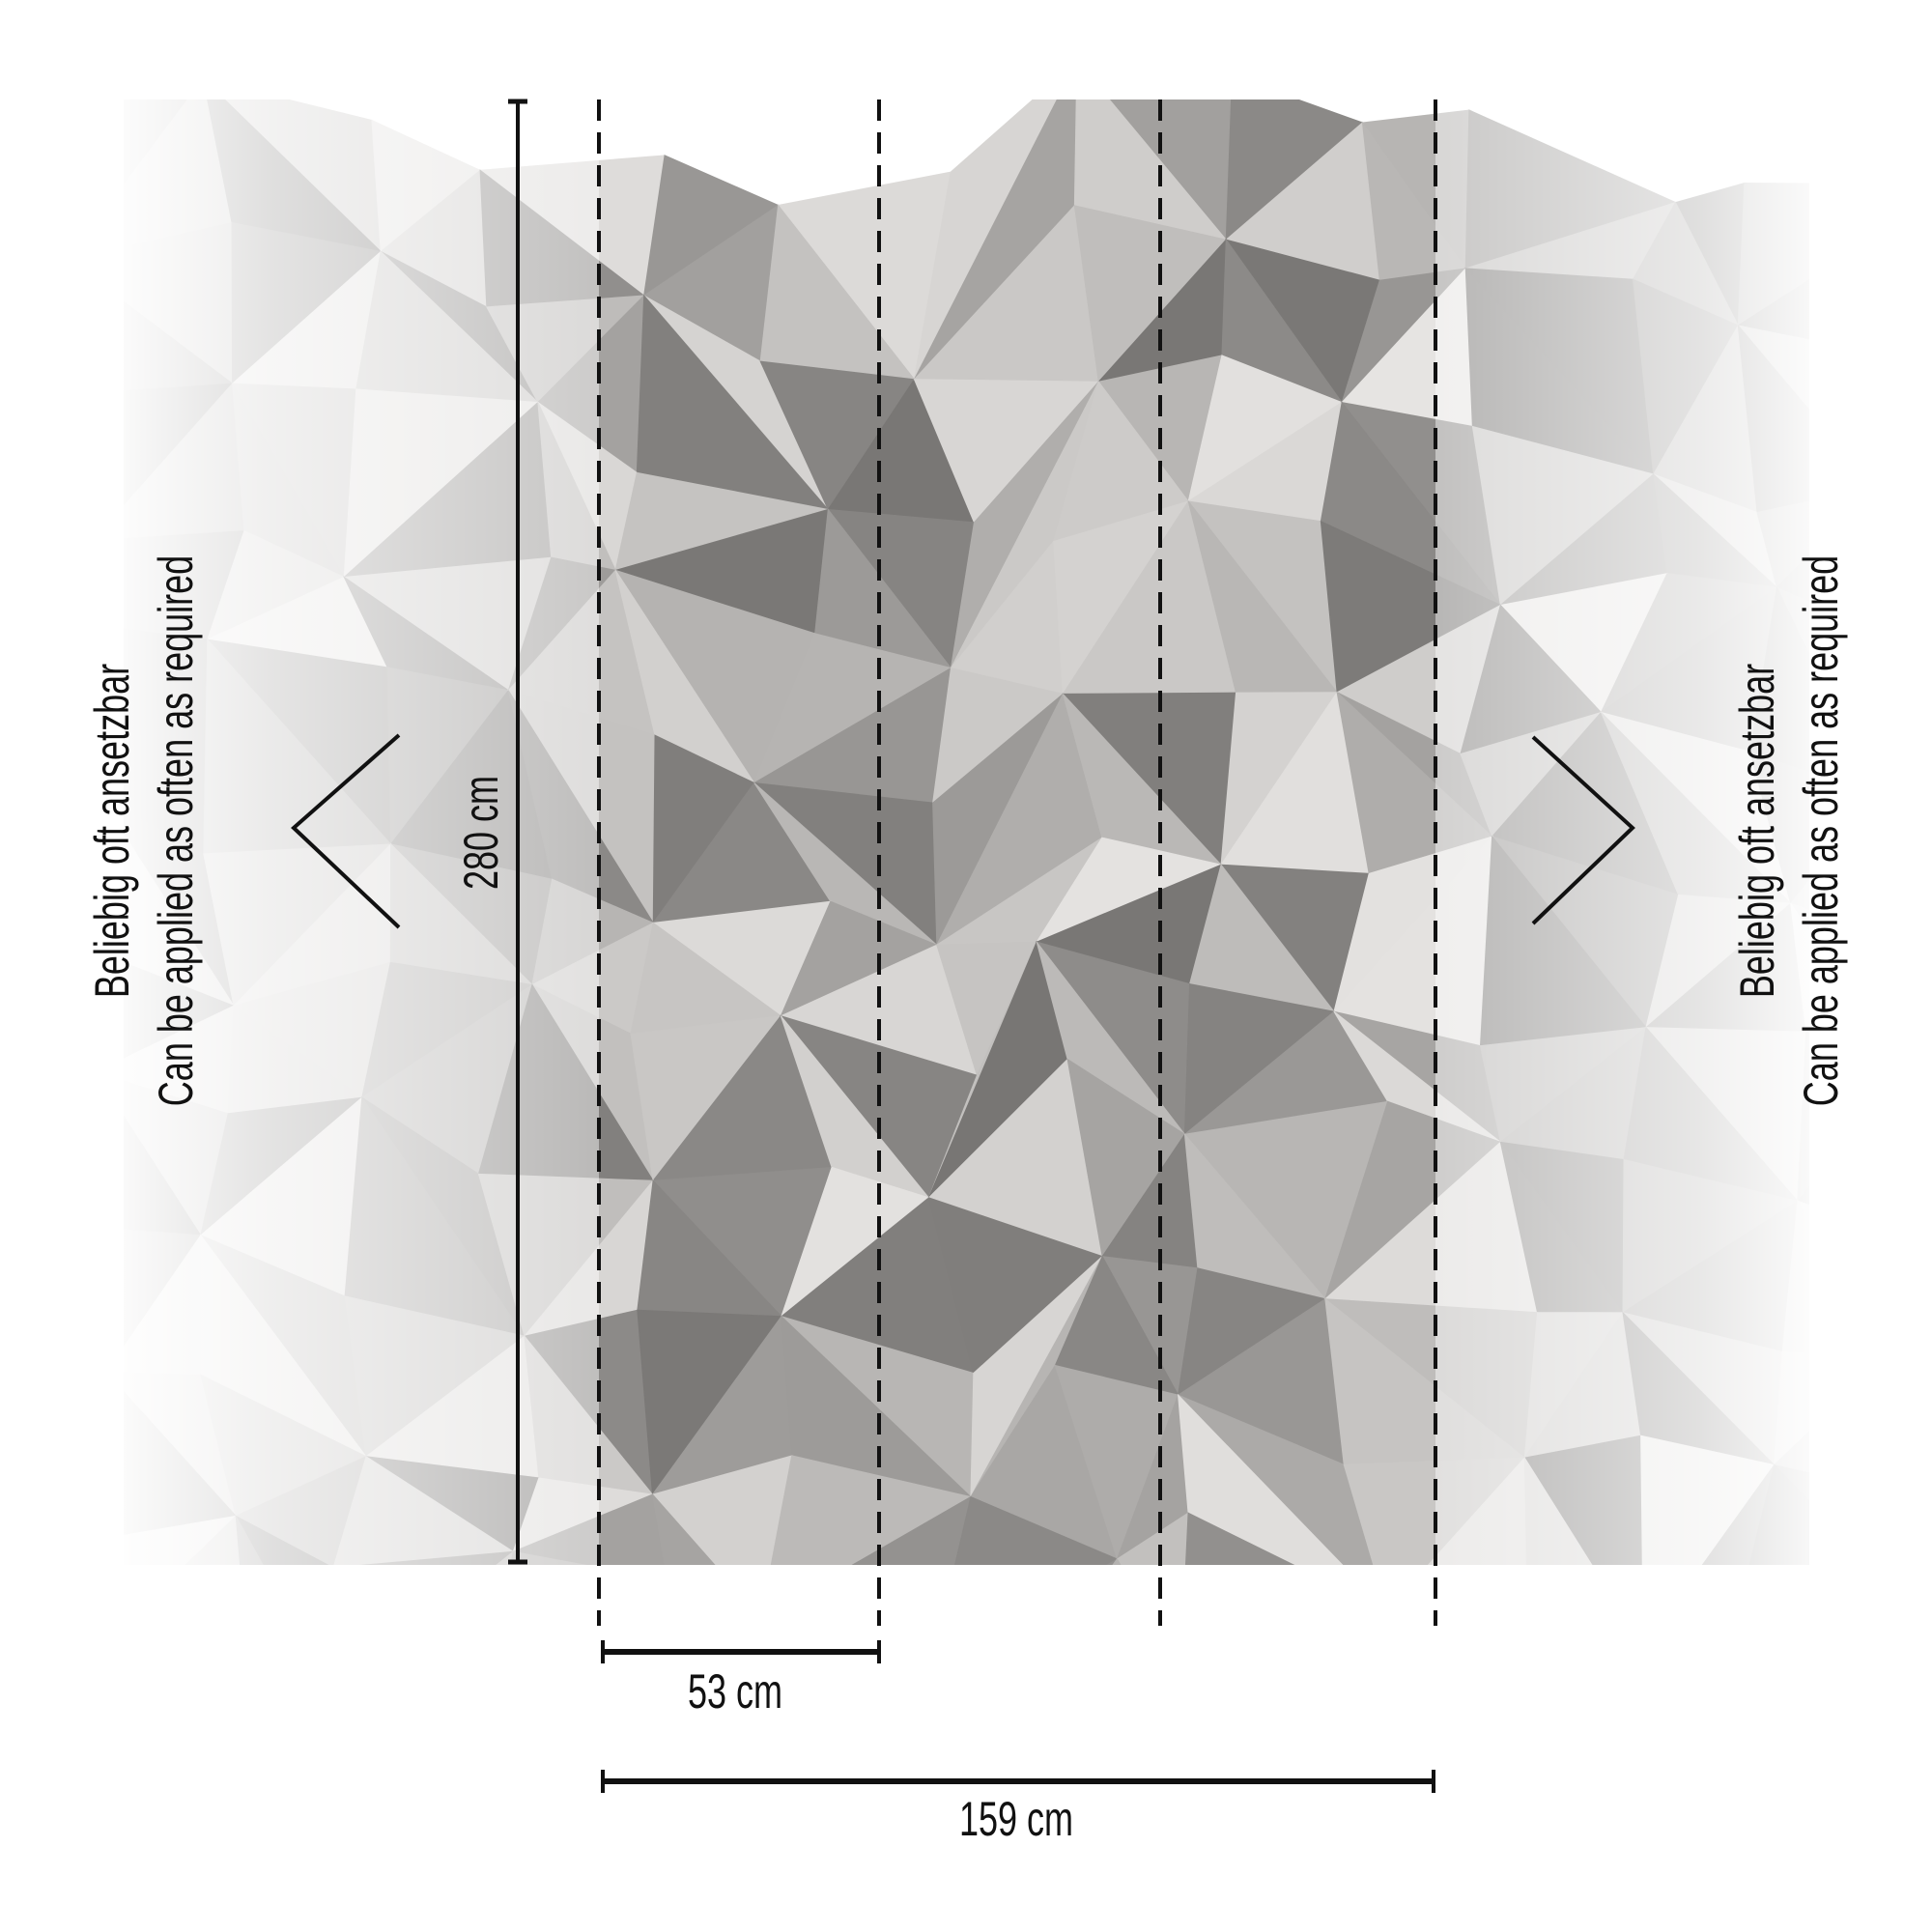 The width and height of the screenshot is (1932, 1932). Describe the element at coordinates (517, 832) in the screenshot. I see `height-dimension` at that location.